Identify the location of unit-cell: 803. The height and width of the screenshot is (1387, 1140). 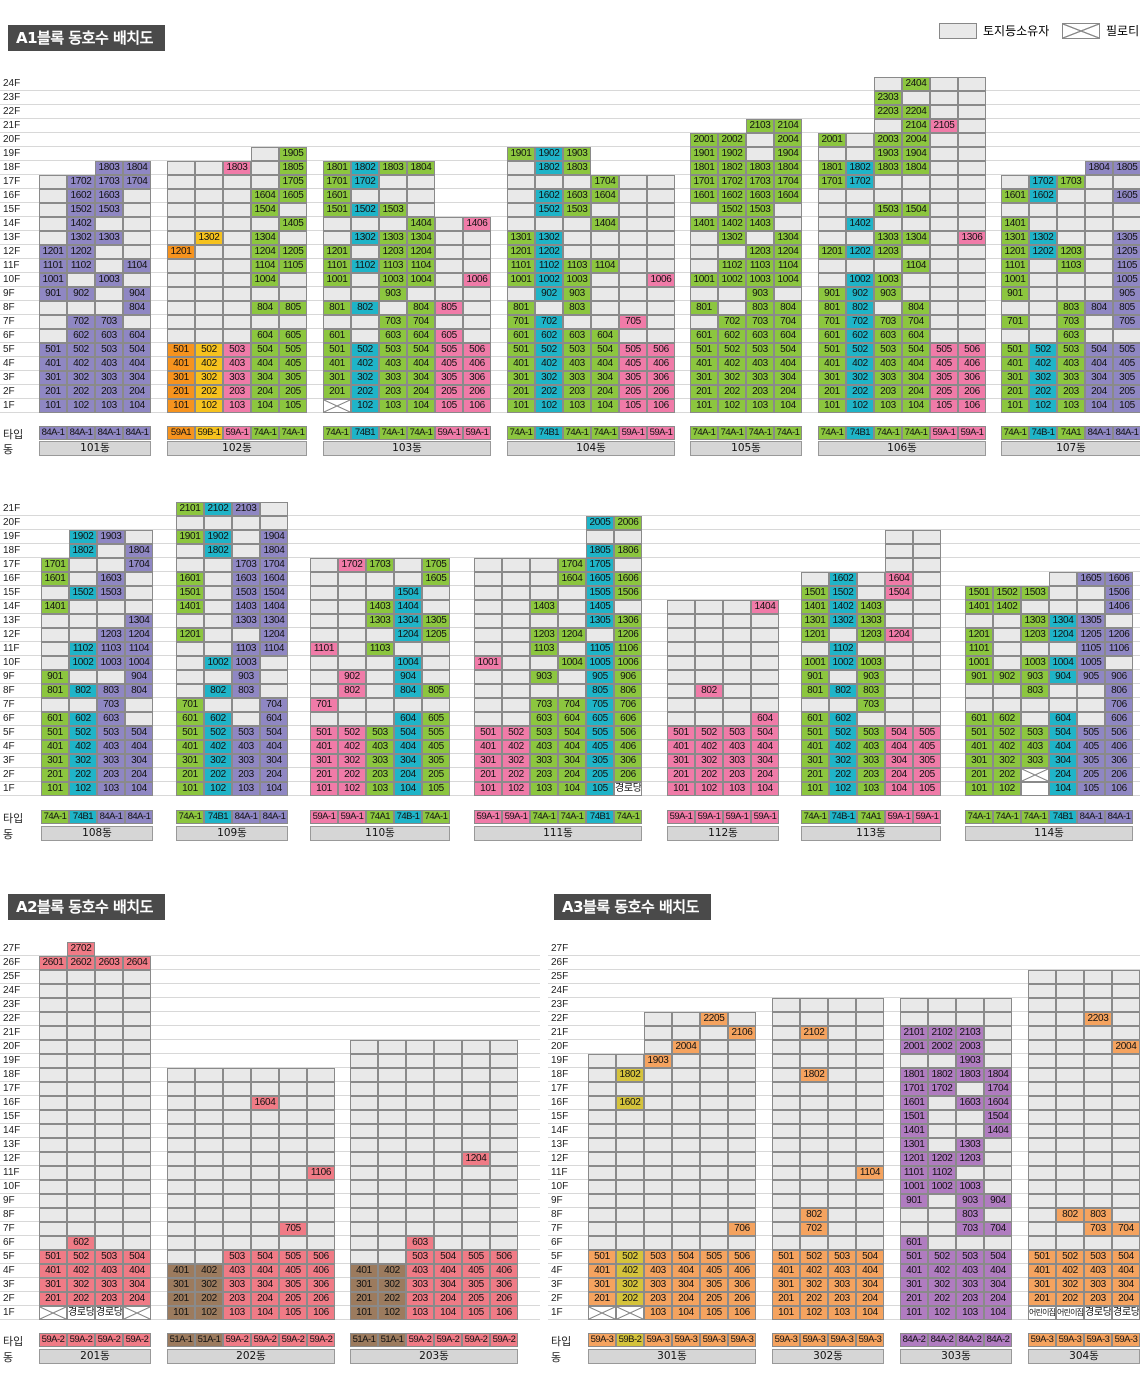
(1098, 1215).